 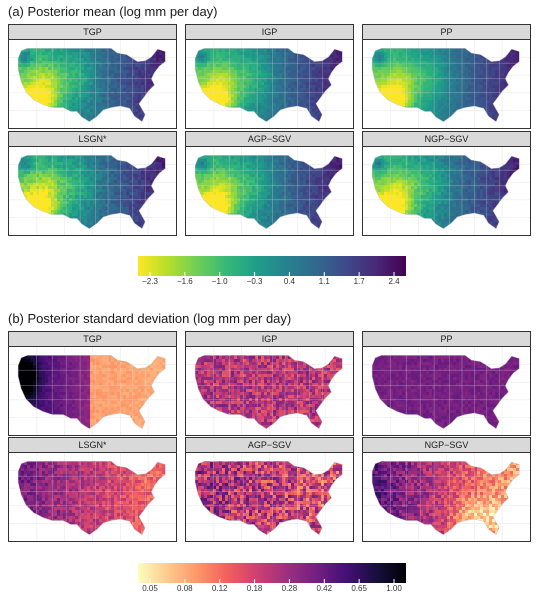 I want to click on colorbar-tick-label: −2.3, so click(x=150, y=281).